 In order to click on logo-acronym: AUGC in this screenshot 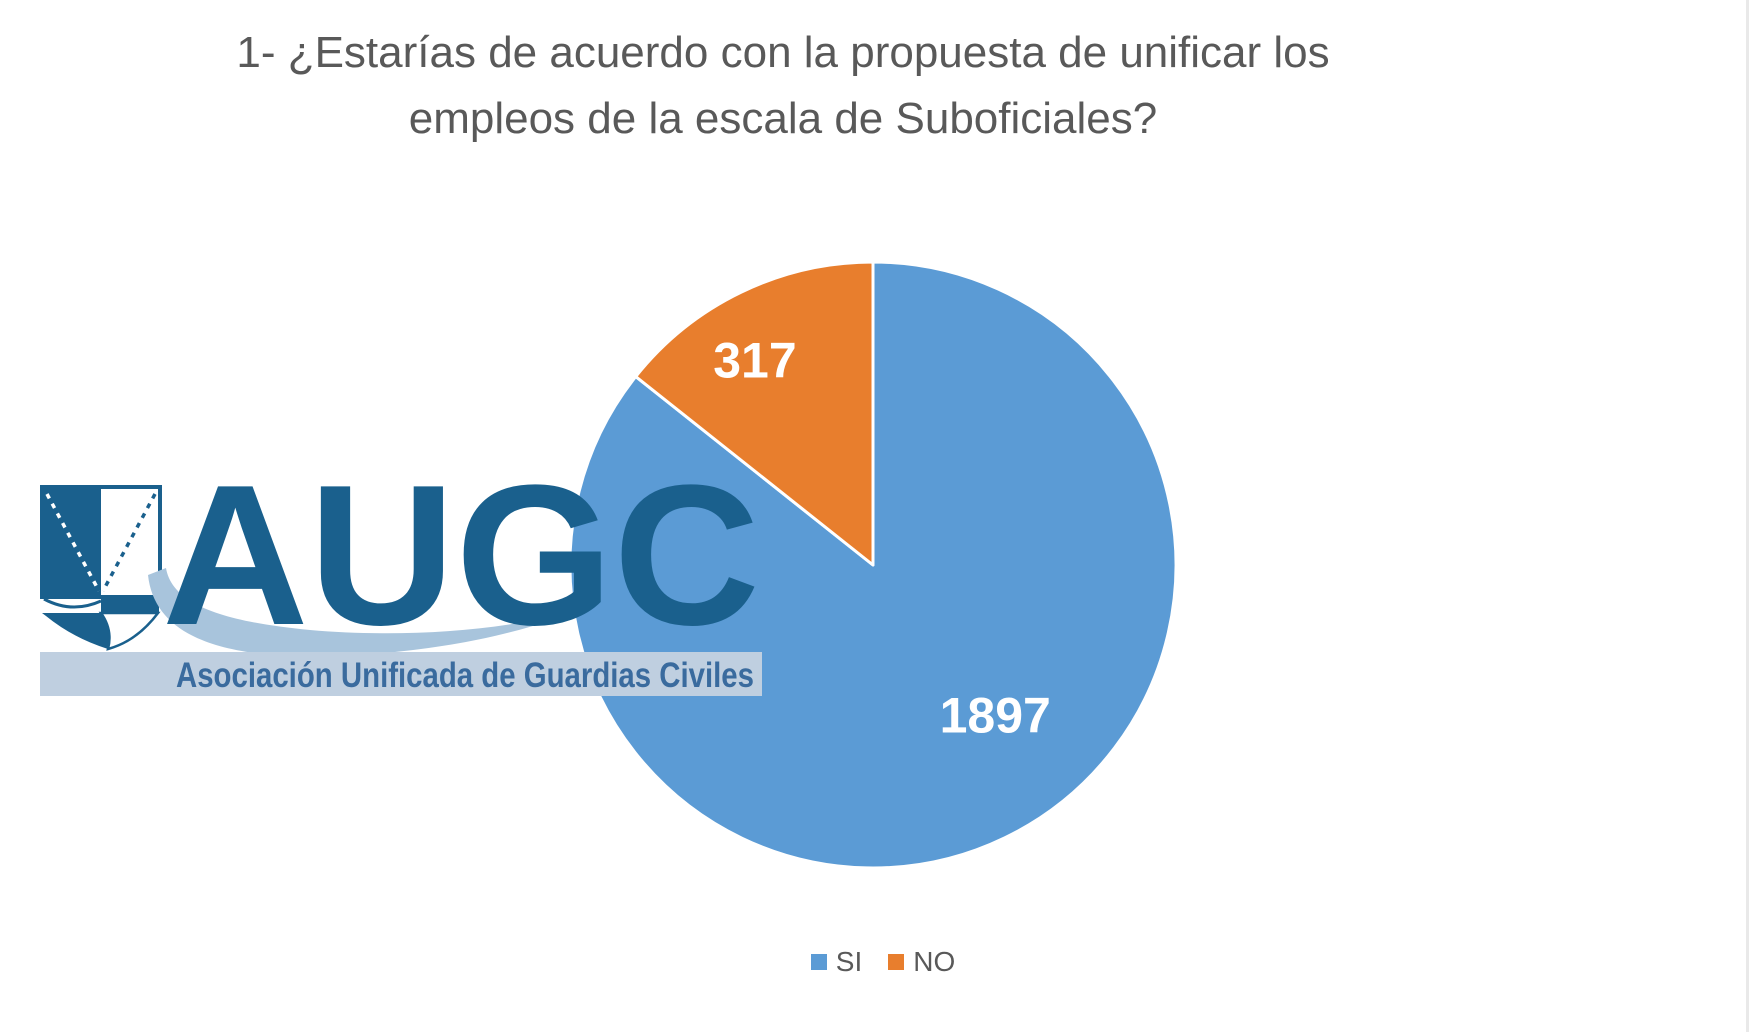, I will do `click(461, 555)`.